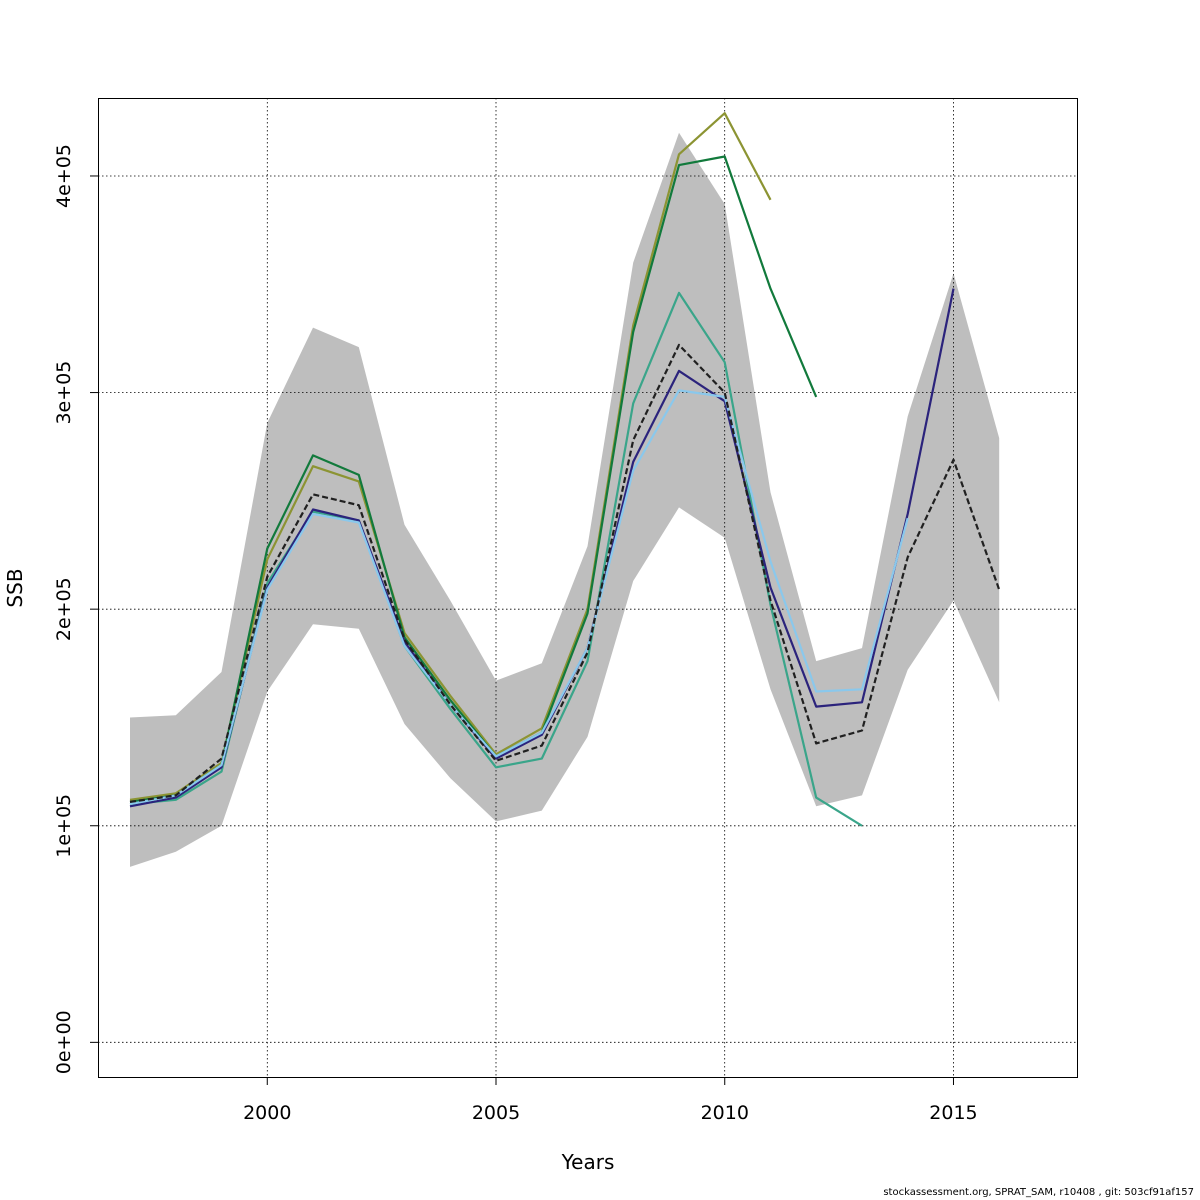 This screenshot has height=1200, width=1200. What do you see at coordinates (64, 1042) in the screenshot?
I see `y-tick-label: 0e+00` at bounding box center [64, 1042].